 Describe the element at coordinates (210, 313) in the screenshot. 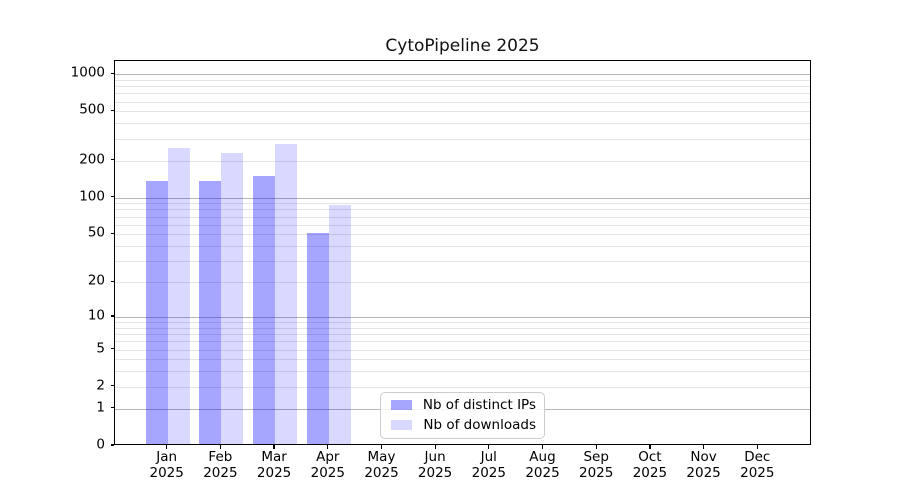

I see `bar-distinct-ips-feb` at that location.